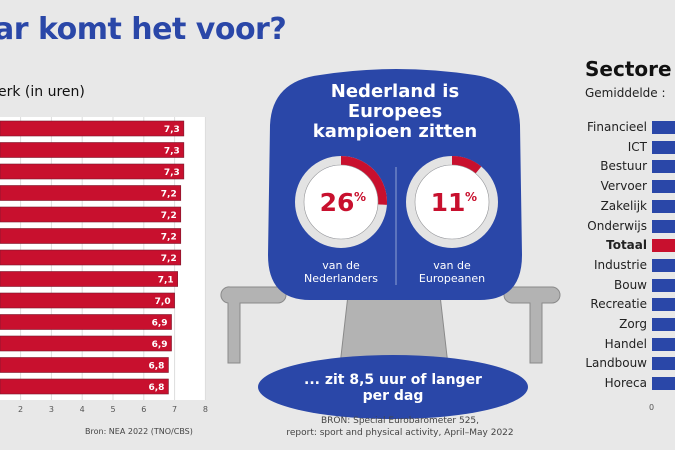  What do you see at coordinates (337, 202) in the screenshot?
I see `donut-percent: 26` at bounding box center [337, 202].